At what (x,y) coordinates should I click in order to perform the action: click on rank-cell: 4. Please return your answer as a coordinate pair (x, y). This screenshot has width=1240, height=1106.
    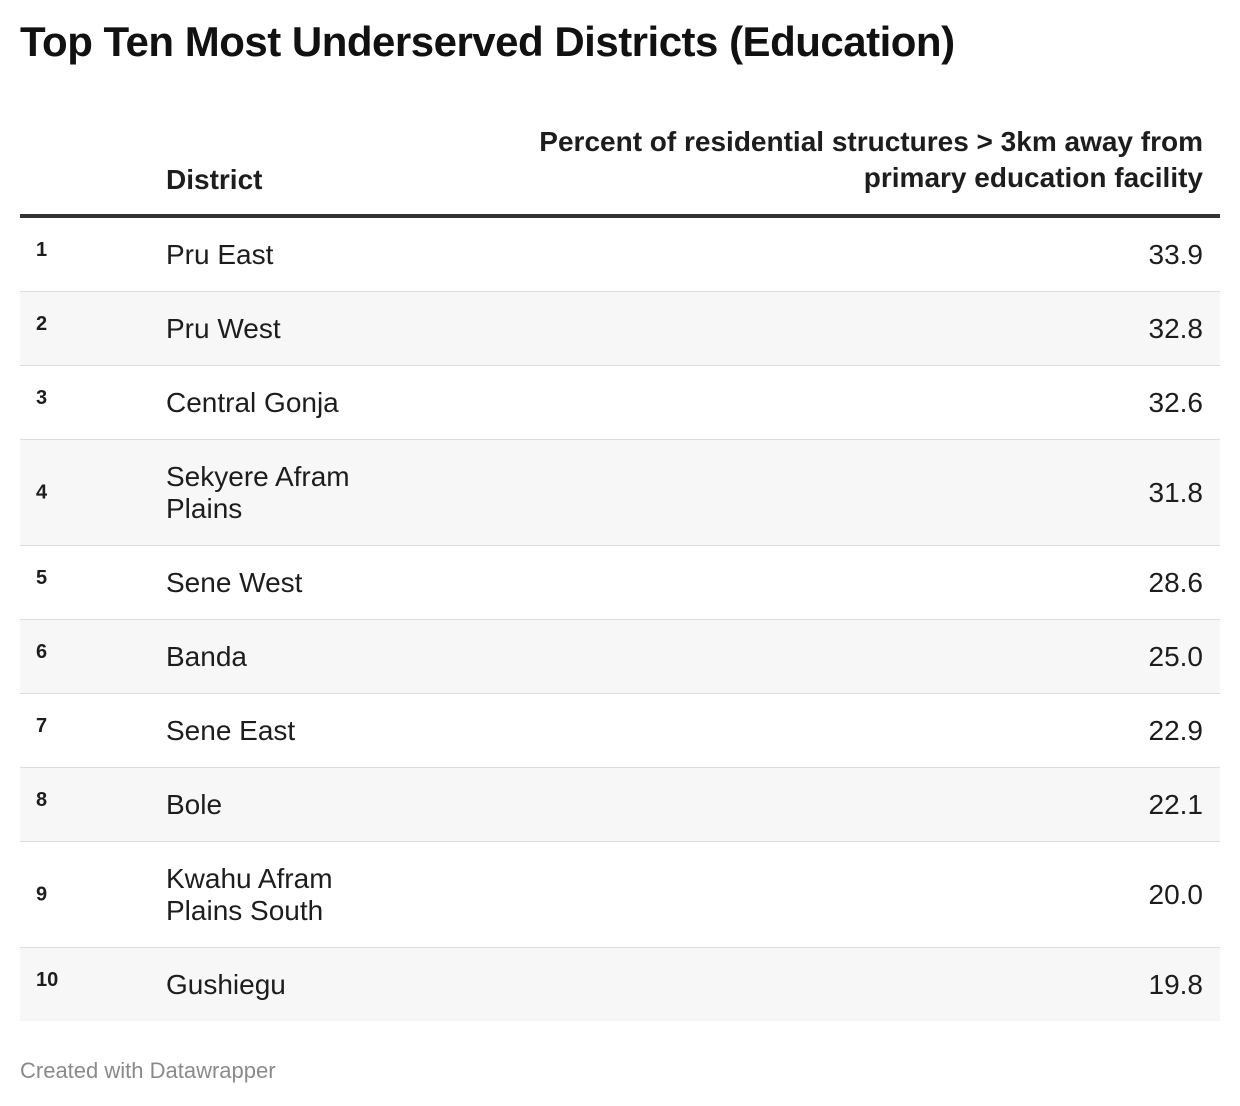
    Looking at the image, I should click on (42, 492).